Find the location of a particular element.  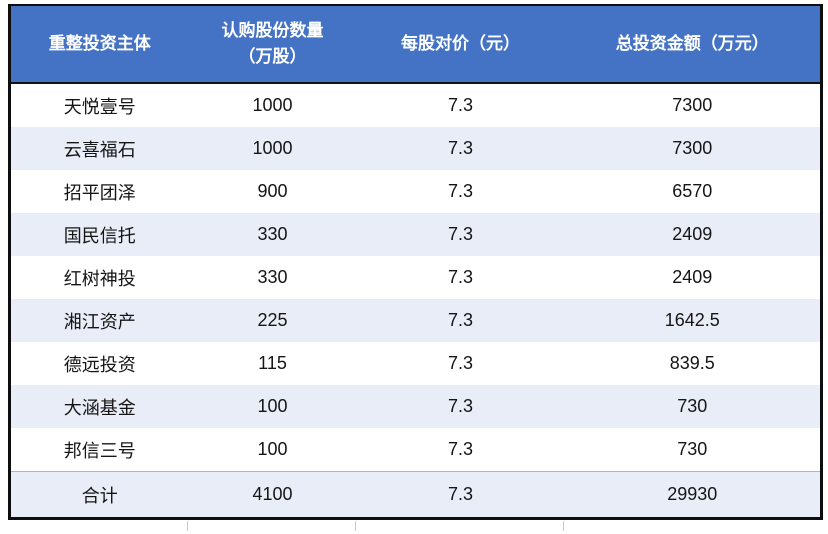

table-row: 招平团泽 900 7.3 6570 is located at coordinates (415, 191).